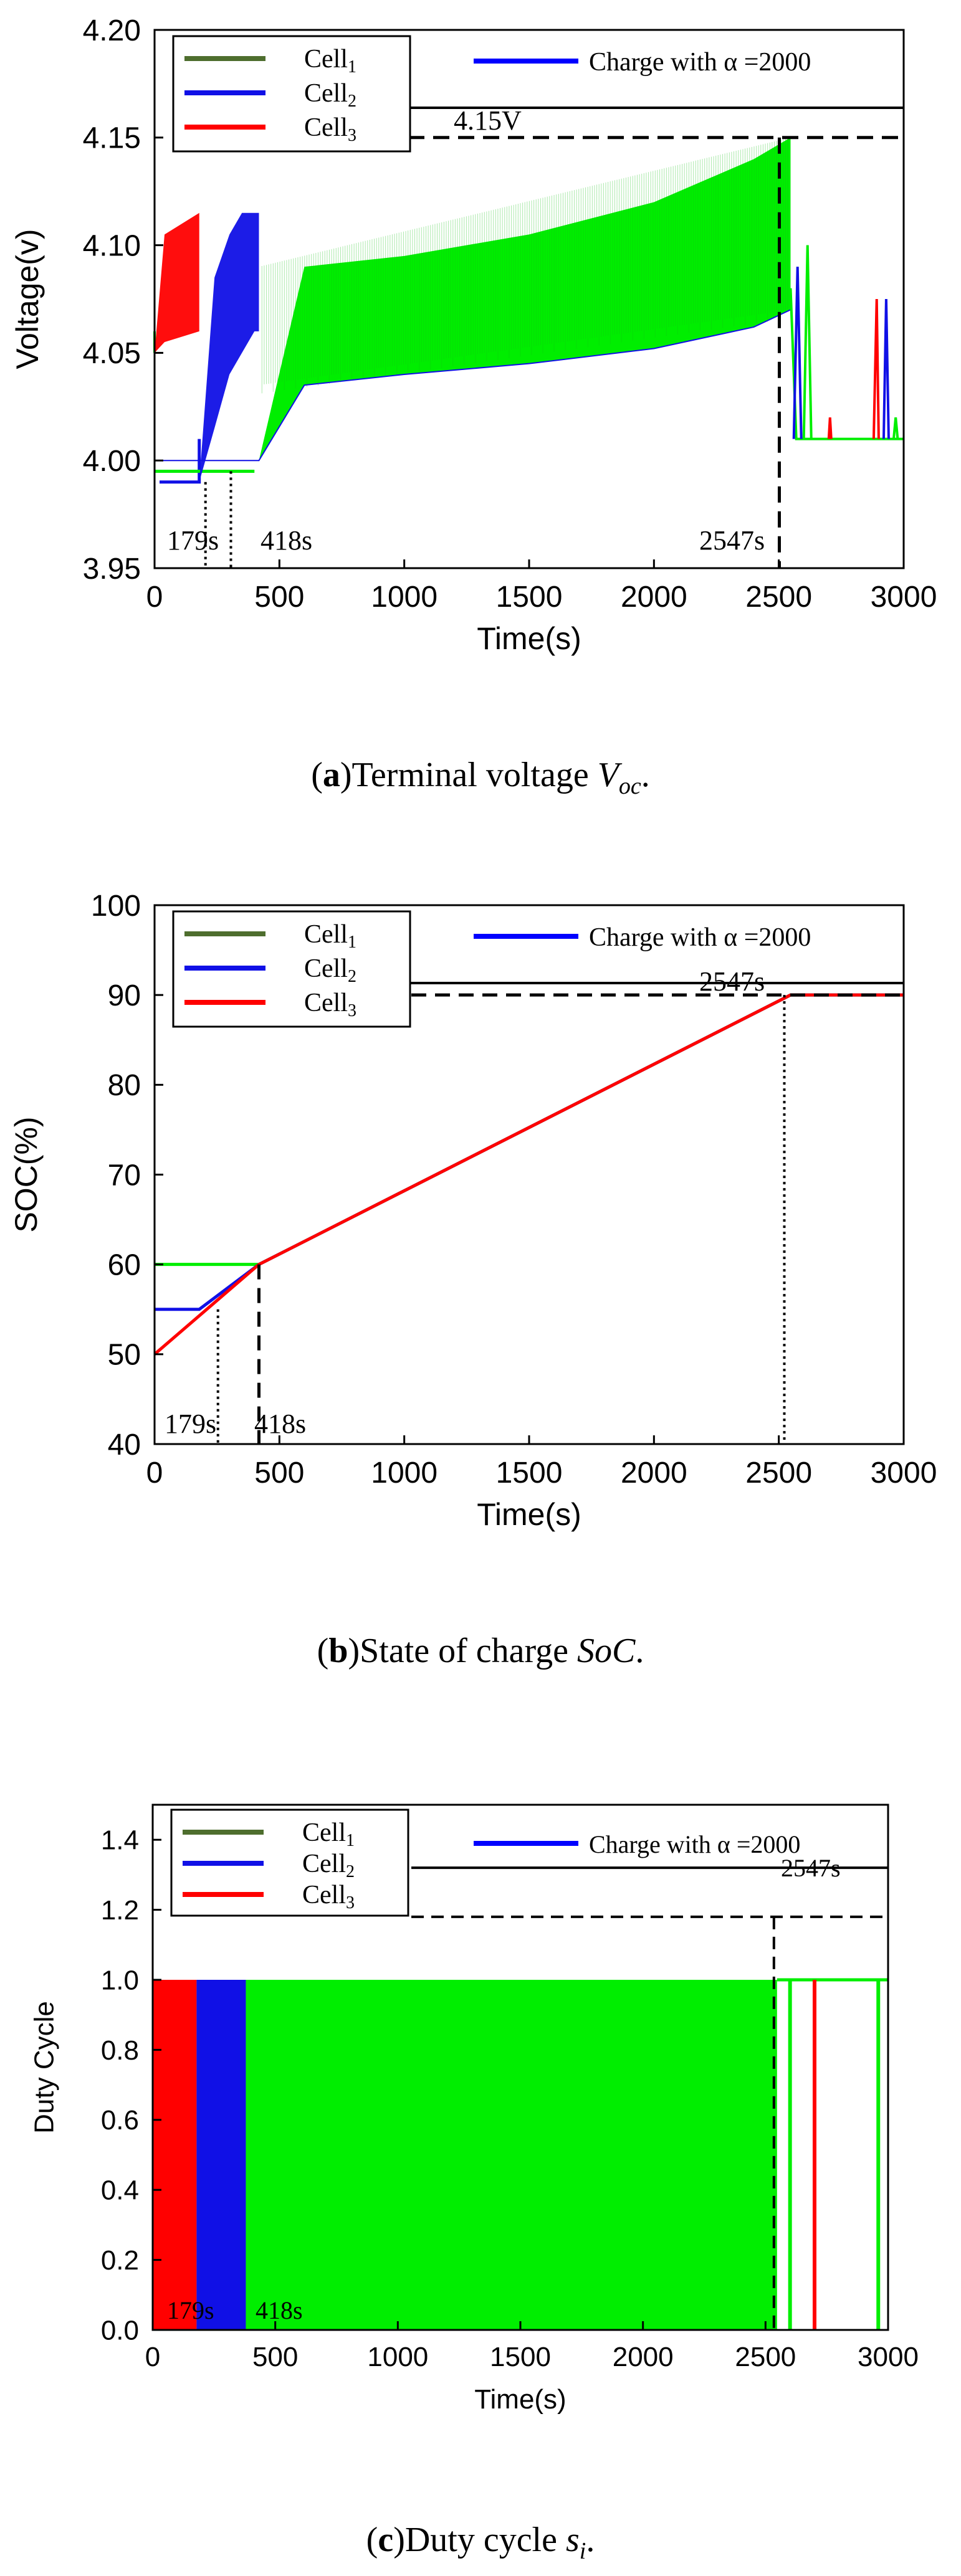  I want to click on y-tick-label: 4.00, so click(112, 461).